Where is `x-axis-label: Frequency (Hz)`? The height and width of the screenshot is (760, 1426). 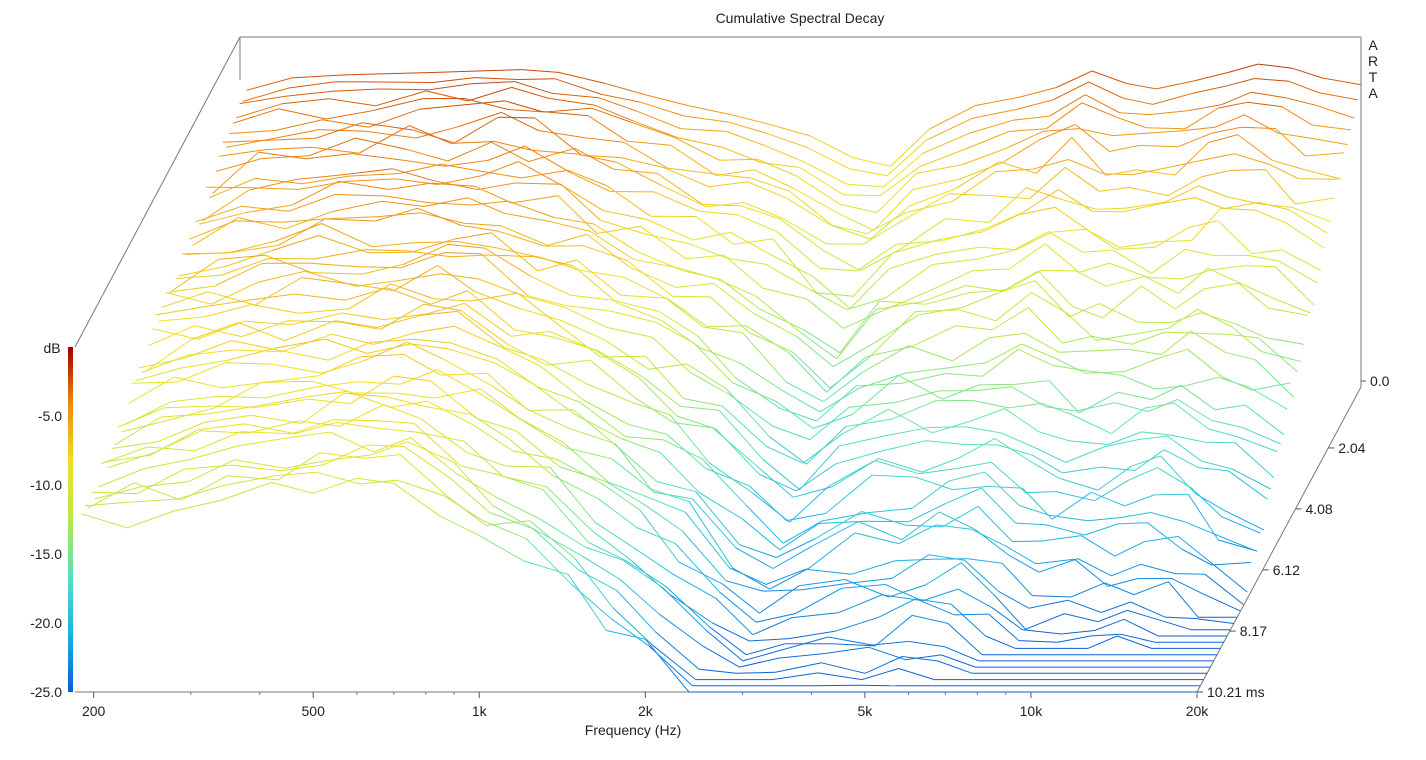 x-axis-label: Frequency (Hz) is located at coordinates (633, 730).